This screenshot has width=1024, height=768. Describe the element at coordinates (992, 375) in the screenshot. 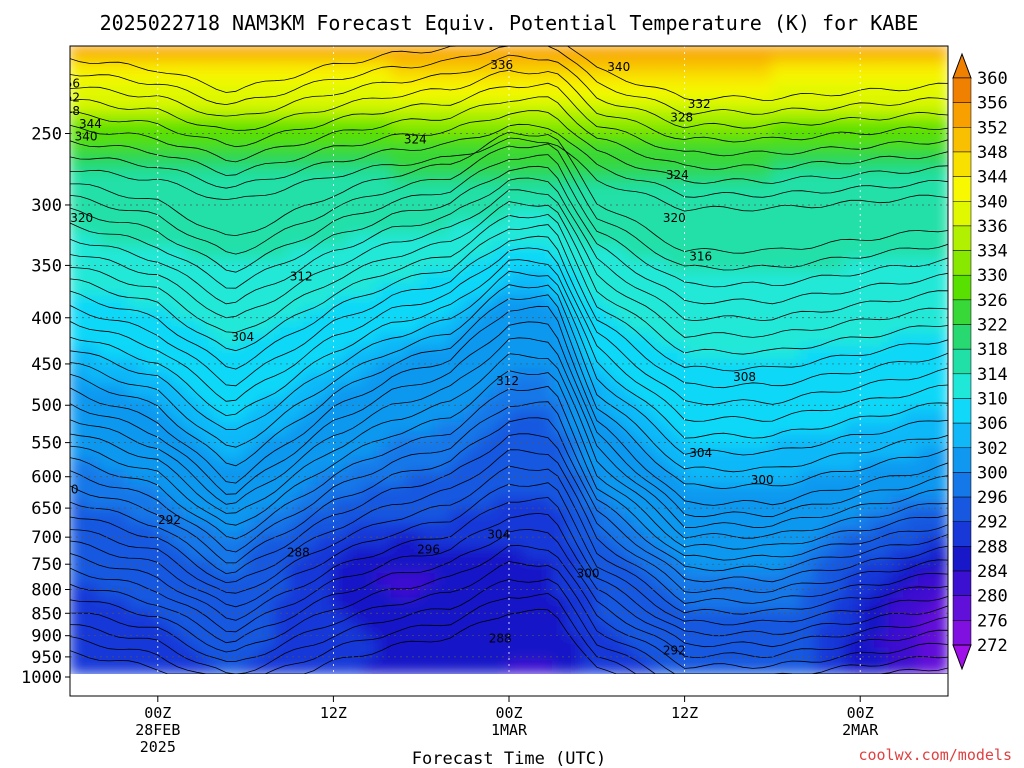

I see `colorbar-label: 314` at that location.